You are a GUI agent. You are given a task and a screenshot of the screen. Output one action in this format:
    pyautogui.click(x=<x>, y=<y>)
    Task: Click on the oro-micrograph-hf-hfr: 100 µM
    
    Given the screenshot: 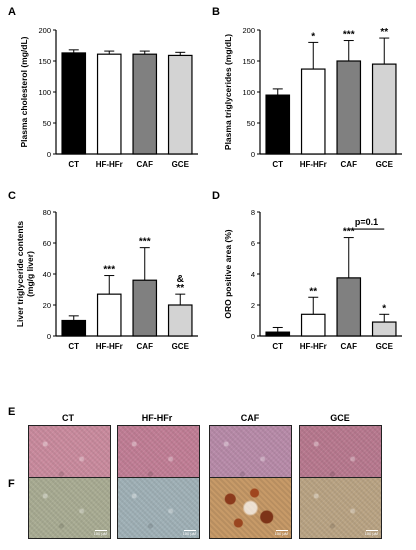 What is the action you would take?
    pyautogui.click(x=158, y=508)
    